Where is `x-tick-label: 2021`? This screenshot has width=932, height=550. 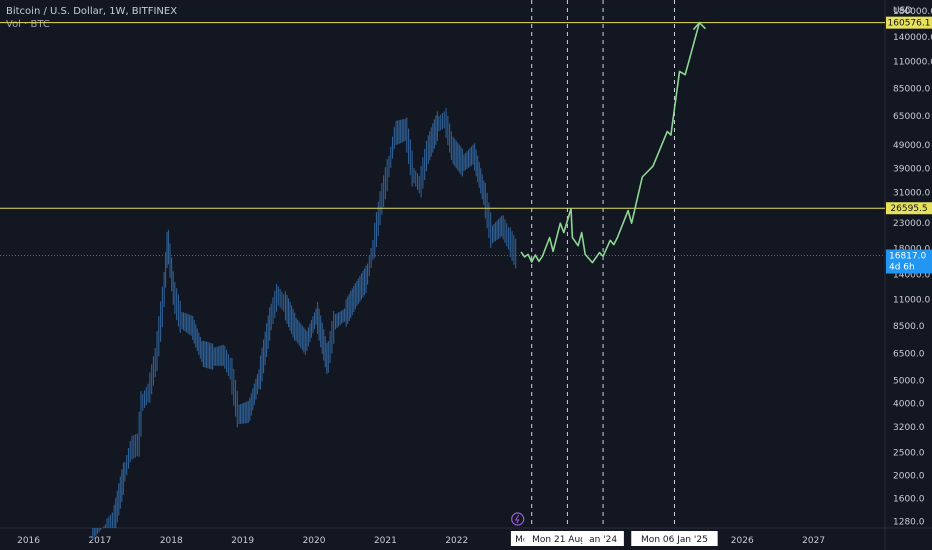
x-tick-label: 2021 is located at coordinates (385, 541).